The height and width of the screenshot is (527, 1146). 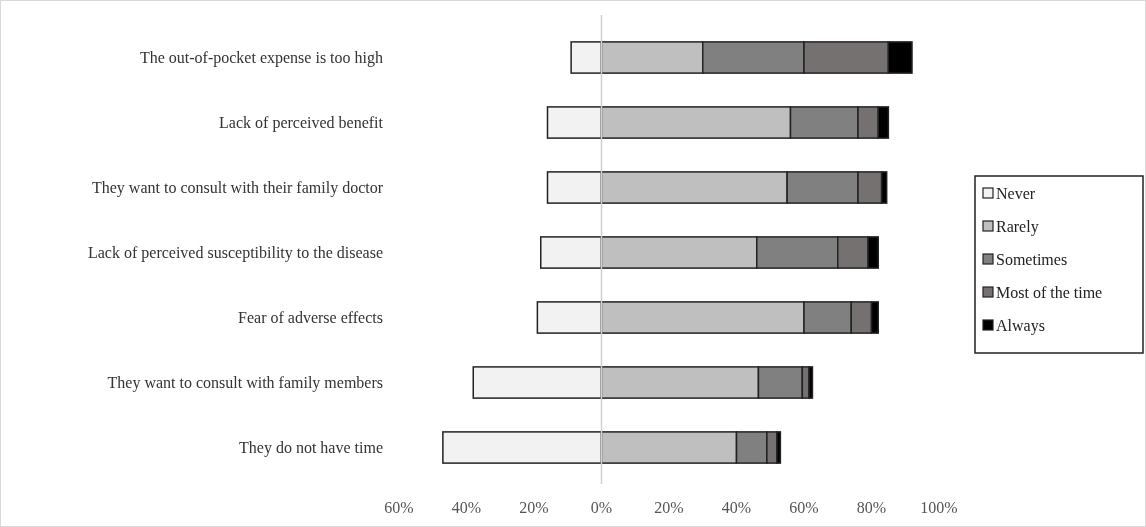 I want to click on y-tick-label: Fear of adverse effects, so click(x=310, y=318).